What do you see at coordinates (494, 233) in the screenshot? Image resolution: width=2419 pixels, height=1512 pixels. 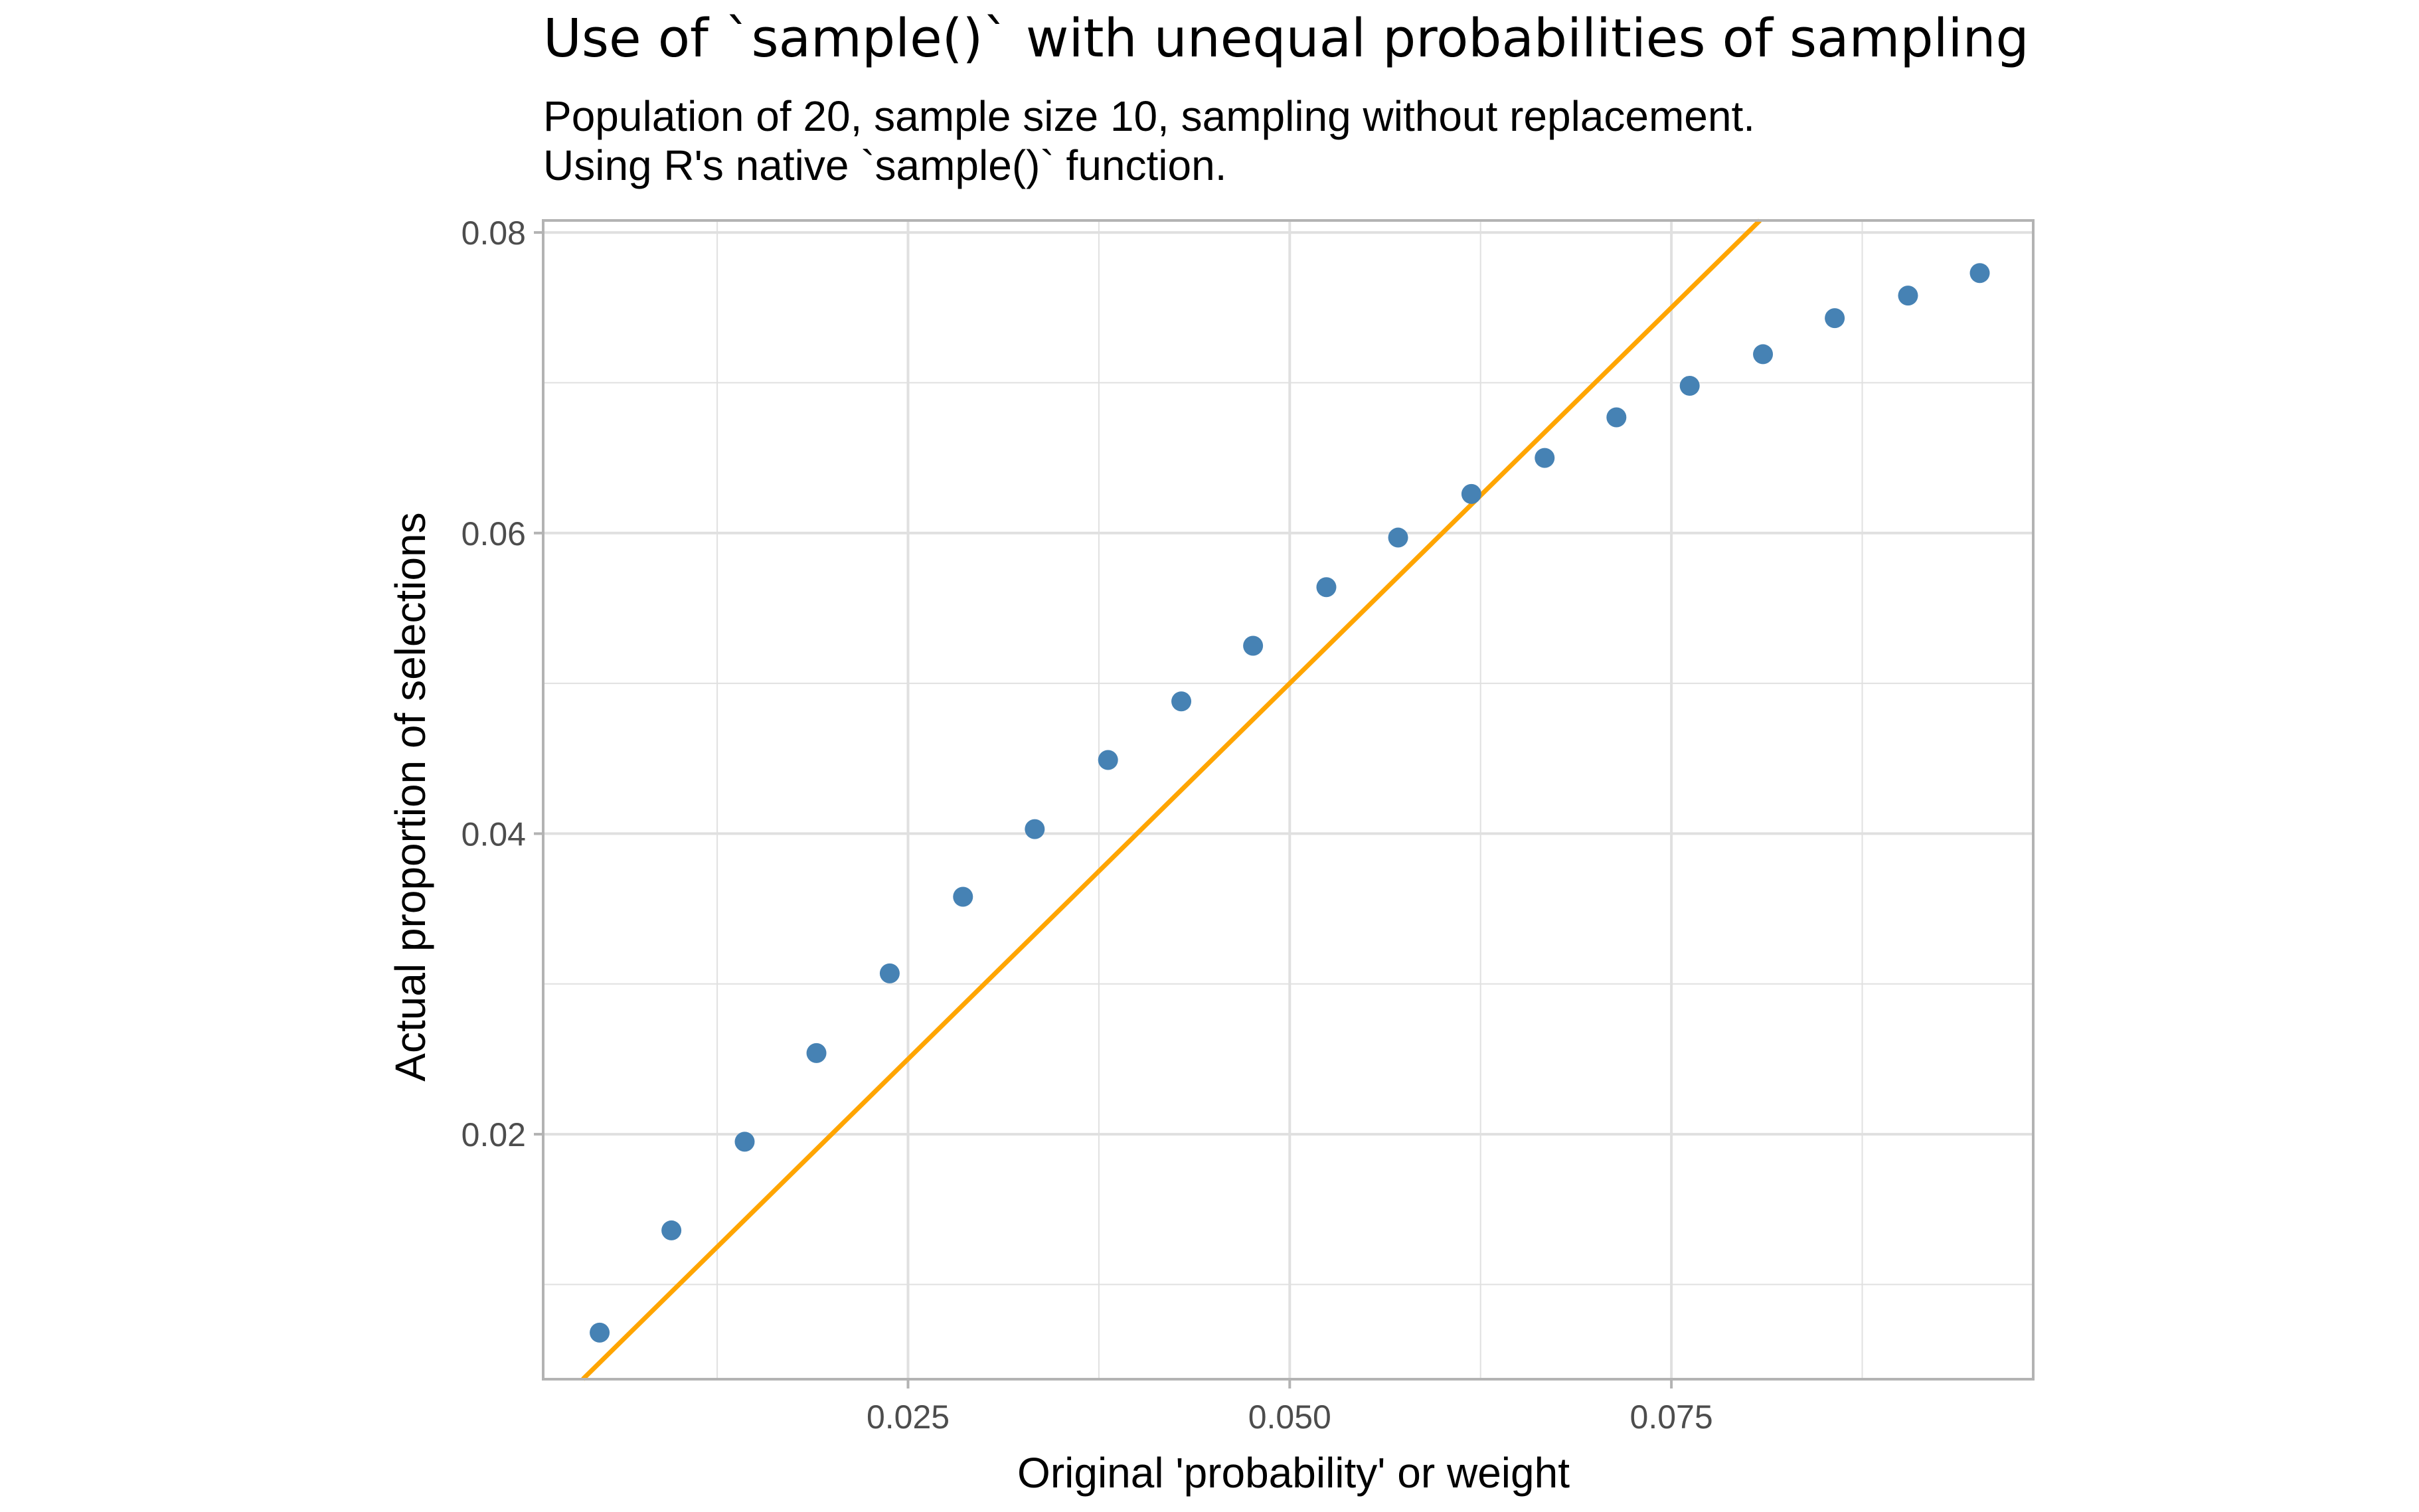 I see `y-tick-label: 0.08` at bounding box center [494, 233].